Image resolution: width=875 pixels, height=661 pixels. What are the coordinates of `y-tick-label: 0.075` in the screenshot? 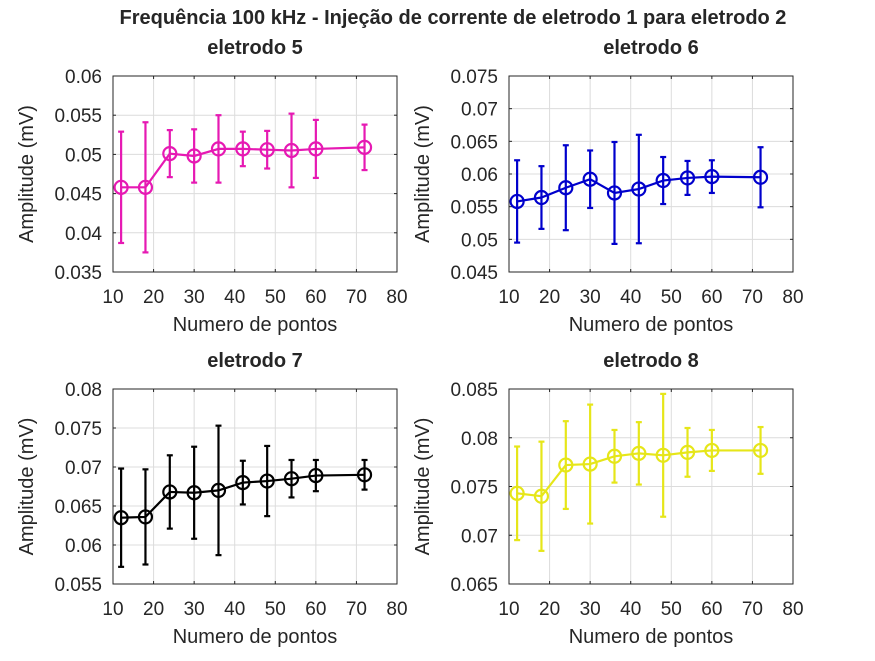 It's located at (474, 488).